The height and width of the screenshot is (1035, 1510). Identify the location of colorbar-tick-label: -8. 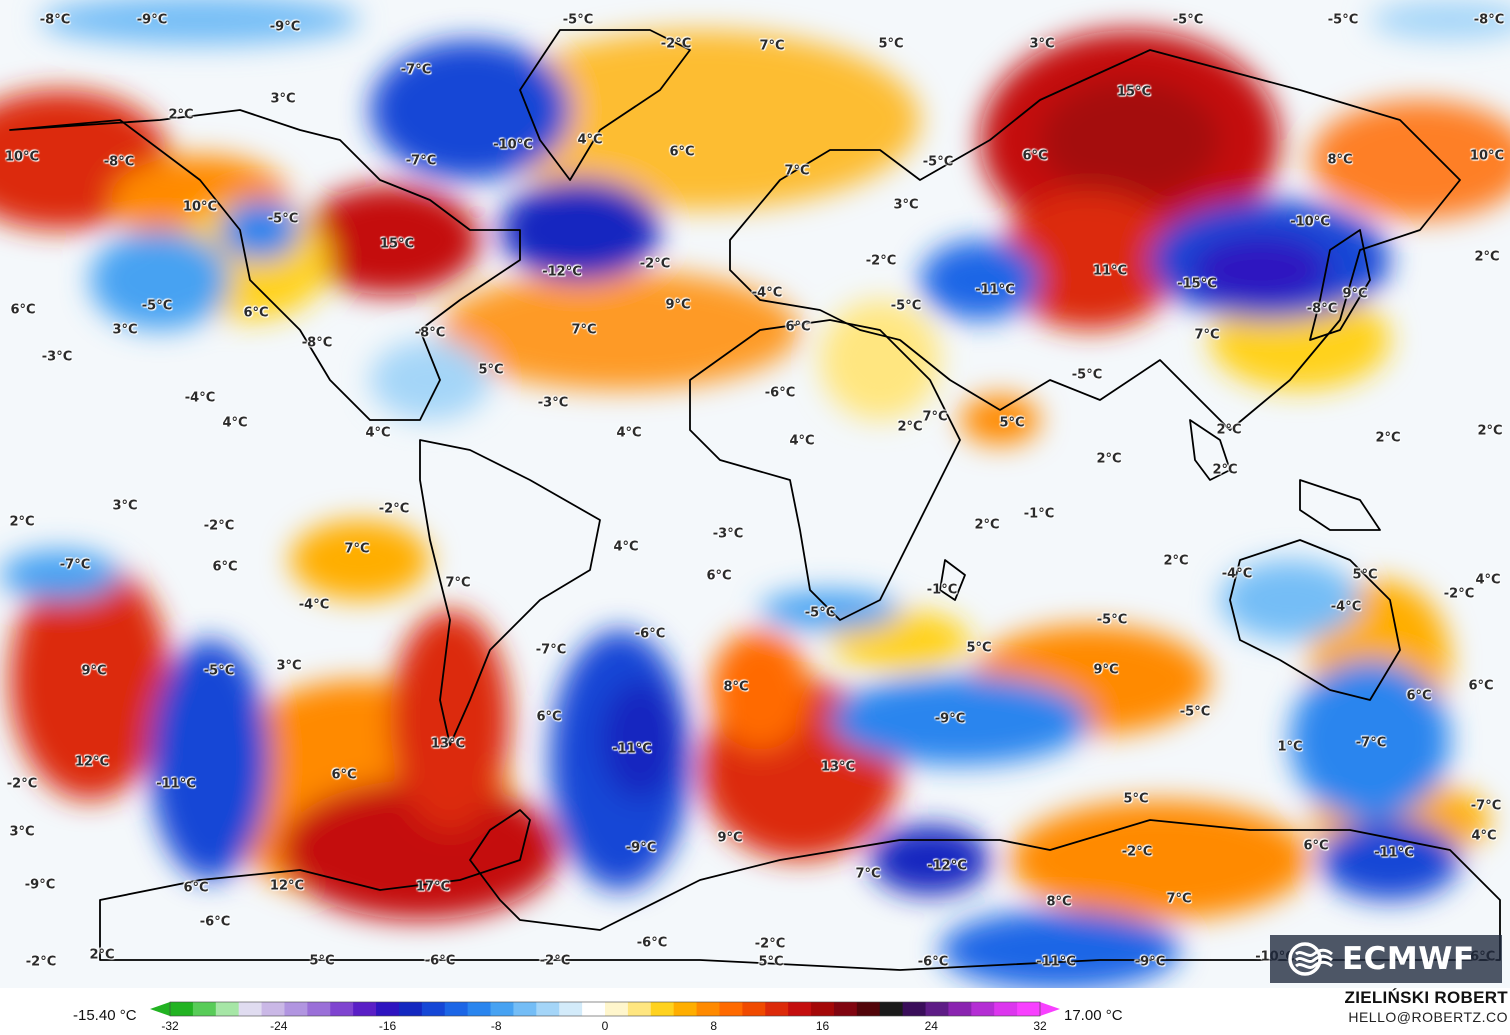
(496, 1026).